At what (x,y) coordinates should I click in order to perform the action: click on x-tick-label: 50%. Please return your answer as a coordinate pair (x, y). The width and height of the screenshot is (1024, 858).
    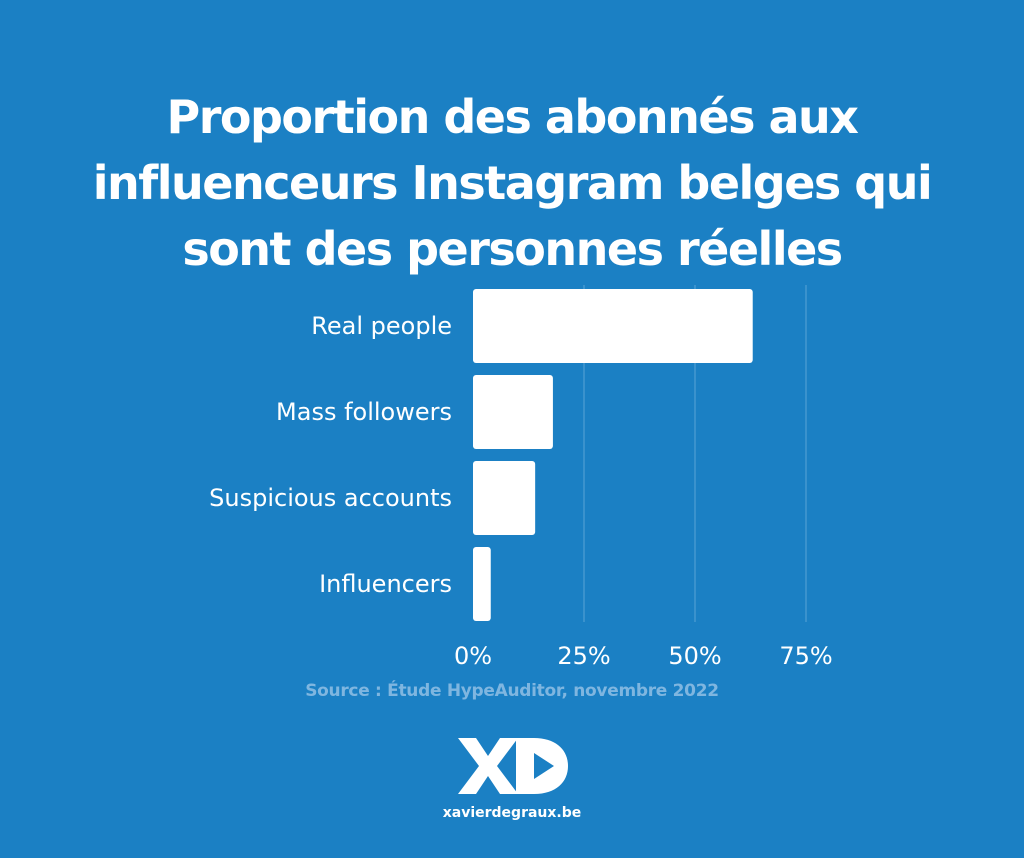
    Looking at the image, I should click on (694, 656).